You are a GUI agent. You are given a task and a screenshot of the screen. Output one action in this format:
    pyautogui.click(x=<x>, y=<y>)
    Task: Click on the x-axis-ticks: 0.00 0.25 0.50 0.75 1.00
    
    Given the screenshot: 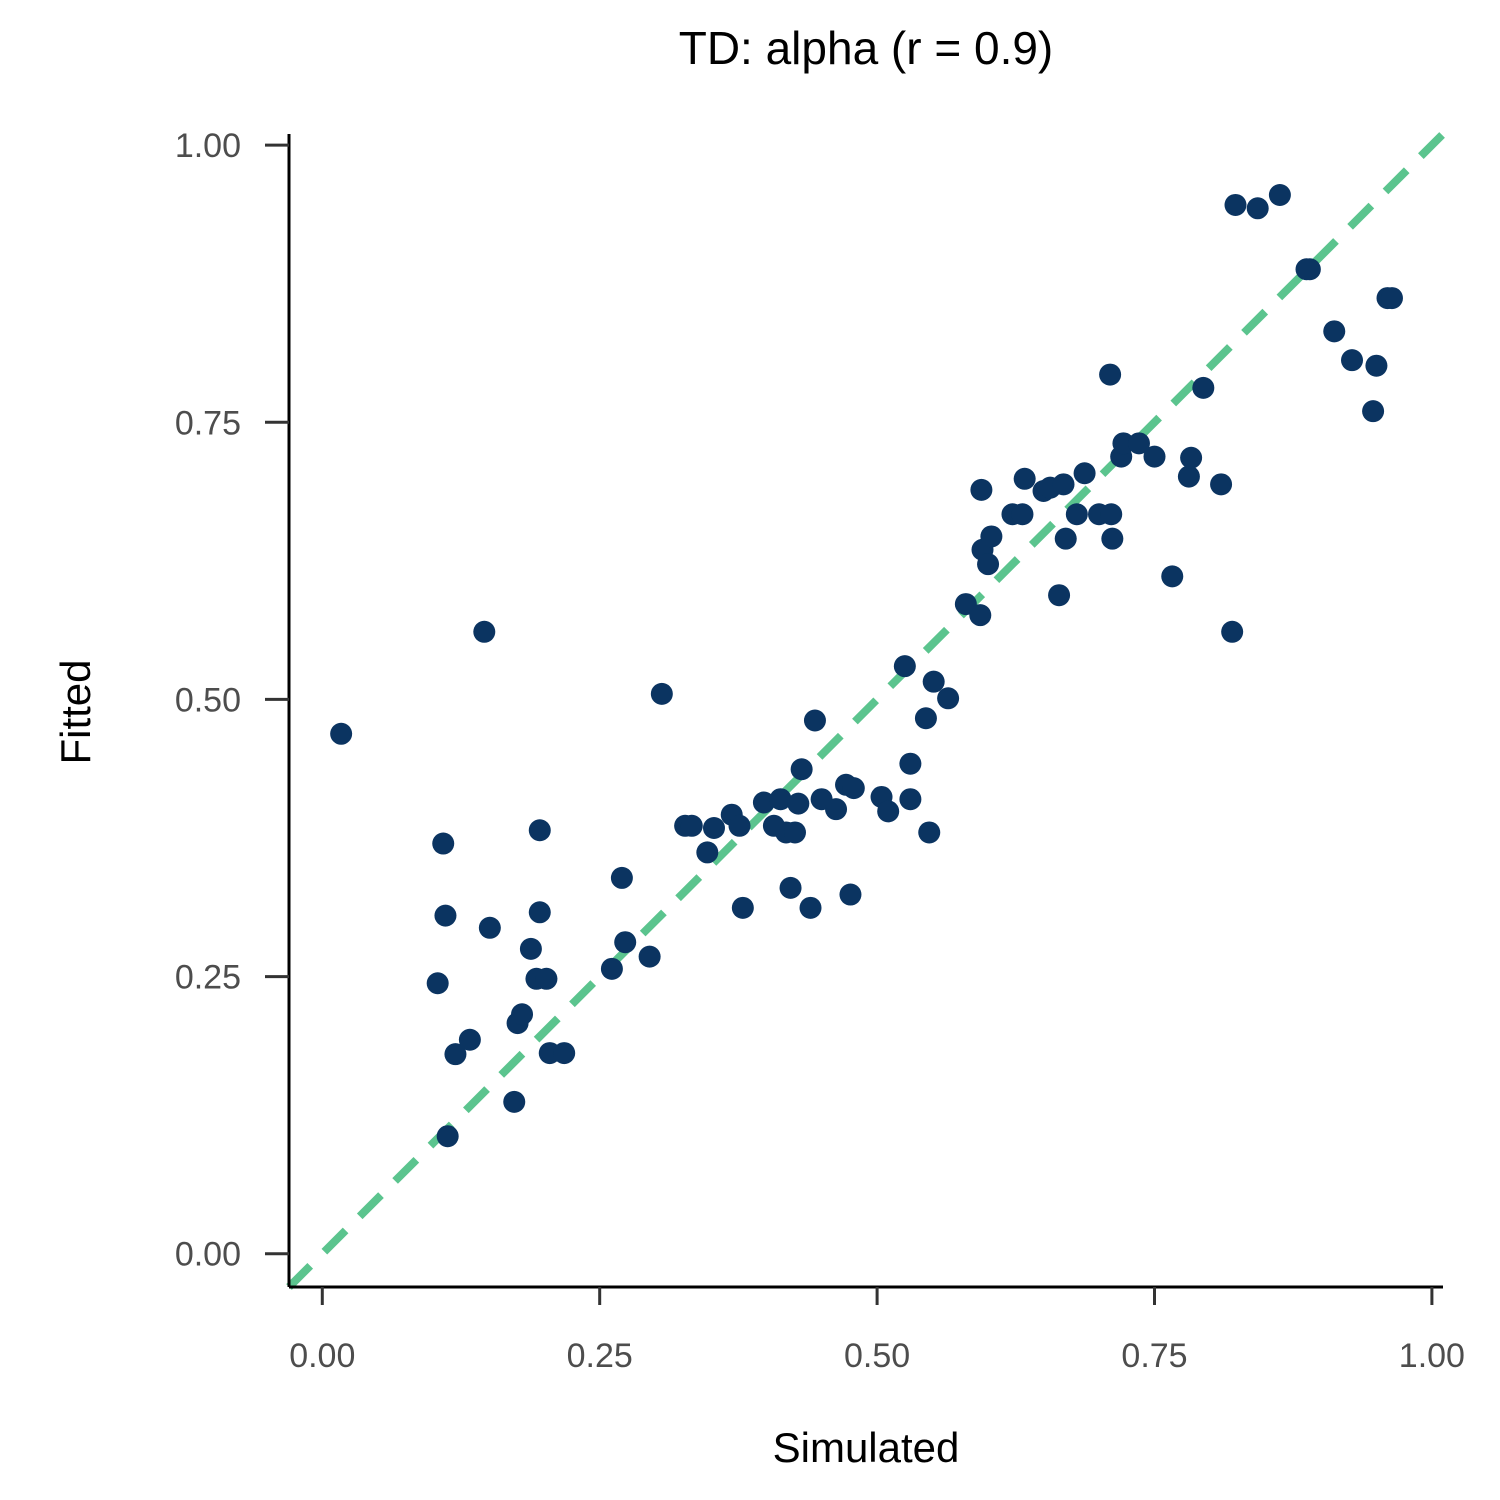 What is the action you would take?
    pyautogui.click(x=877, y=1331)
    